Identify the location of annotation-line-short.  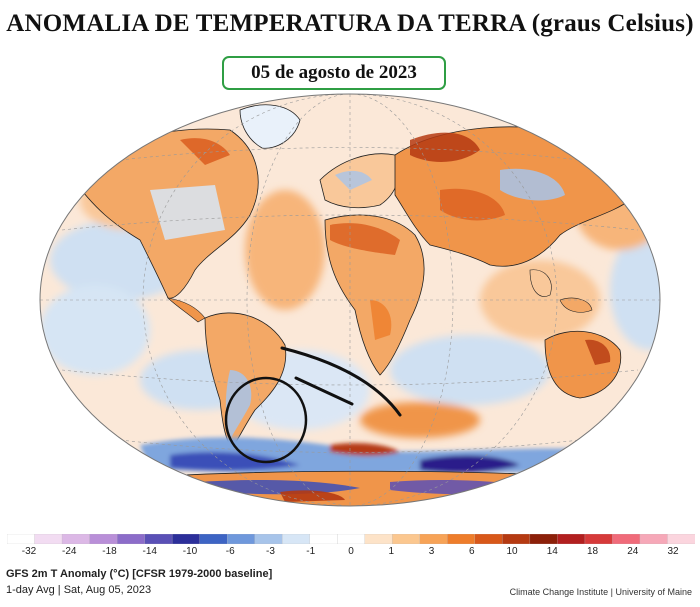
(324, 391).